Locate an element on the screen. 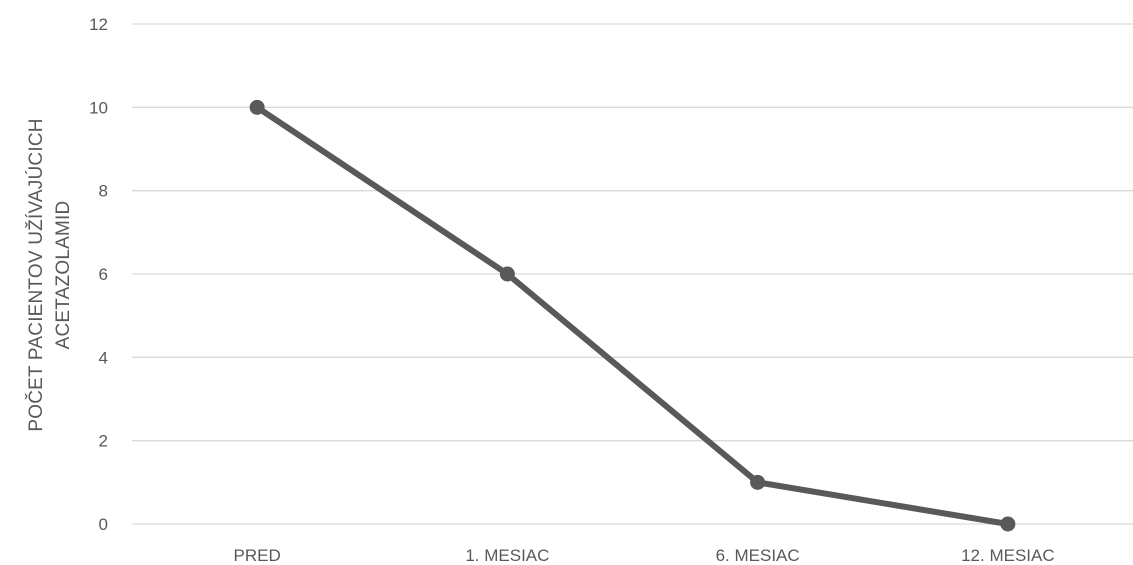  y-tick-label: 8 is located at coordinates (103, 191).